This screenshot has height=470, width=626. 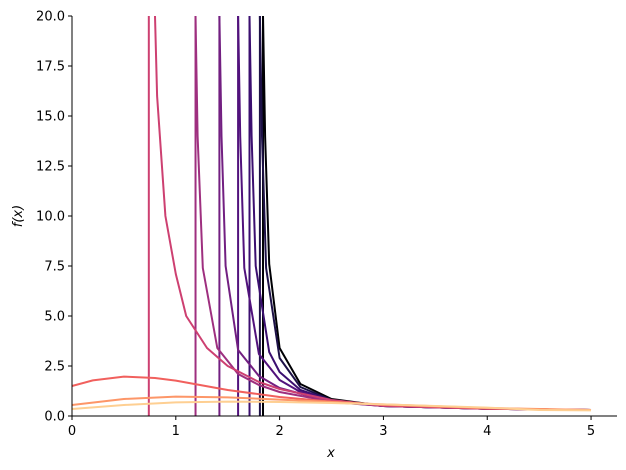 What do you see at coordinates (18, 216) in the screenshot?
I see `y-axis-label: f(x)` at bounding box center [18, 216].